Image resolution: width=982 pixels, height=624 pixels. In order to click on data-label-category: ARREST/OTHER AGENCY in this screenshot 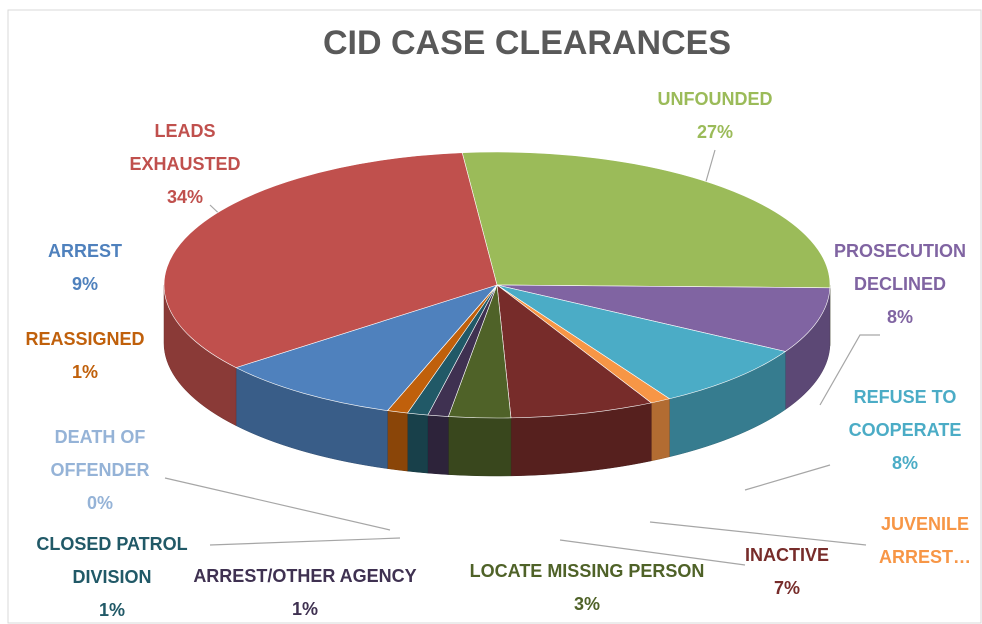, I will do `click(304, 576)`.